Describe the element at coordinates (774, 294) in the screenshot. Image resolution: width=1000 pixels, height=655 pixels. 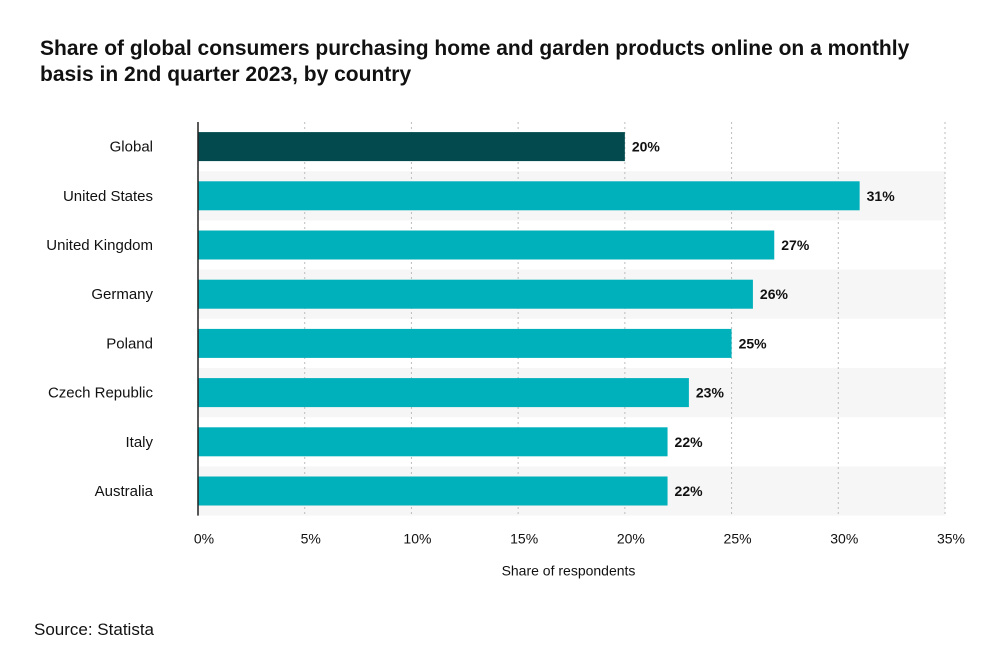
I see `value-label: 26%` at that location.